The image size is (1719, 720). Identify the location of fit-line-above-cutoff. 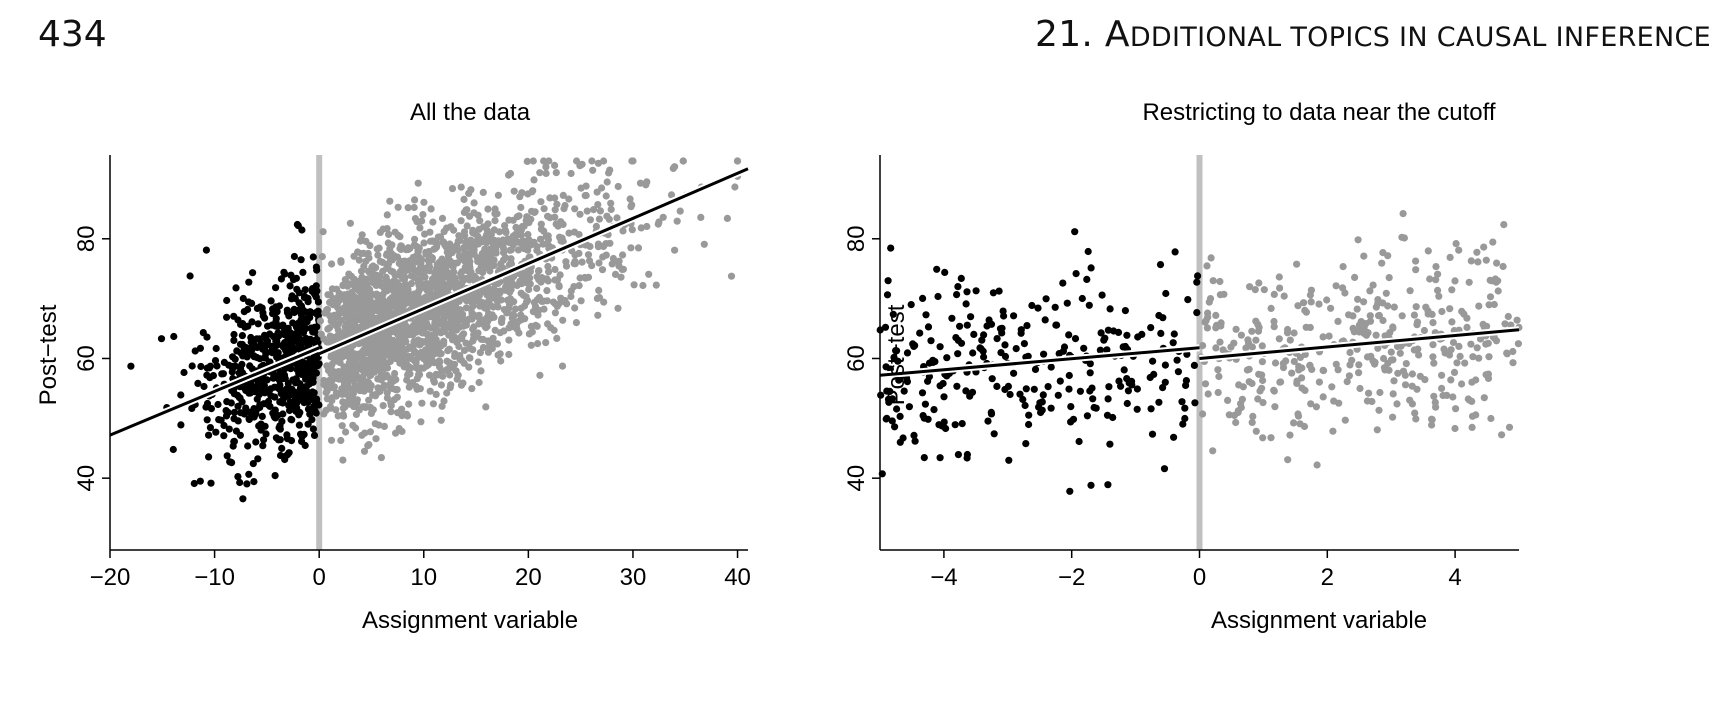
(533, 261).